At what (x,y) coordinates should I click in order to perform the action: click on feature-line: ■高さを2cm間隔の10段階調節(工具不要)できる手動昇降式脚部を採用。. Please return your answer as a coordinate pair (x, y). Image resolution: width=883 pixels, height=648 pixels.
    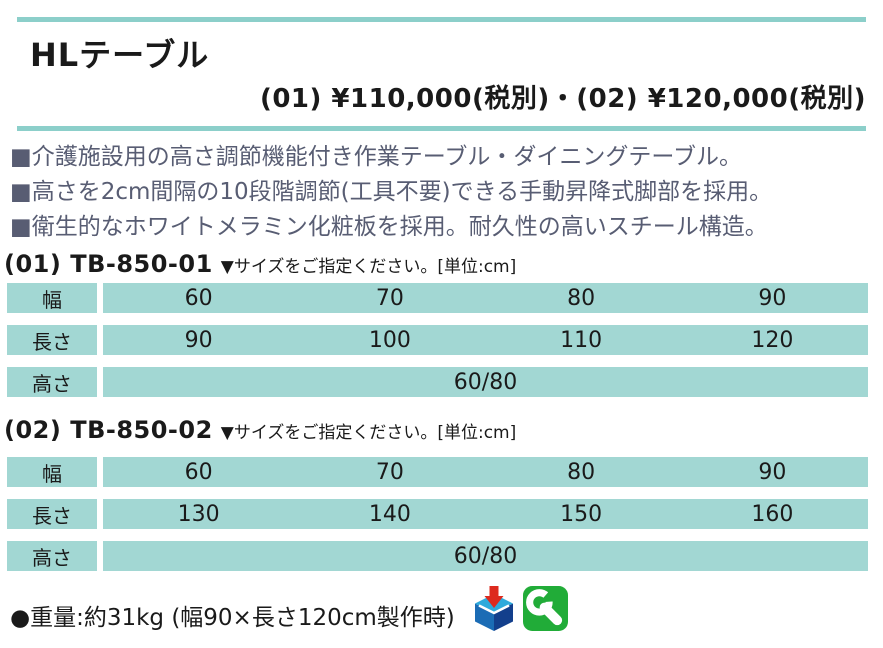
    Looking at the image, I should click on (391, 192).